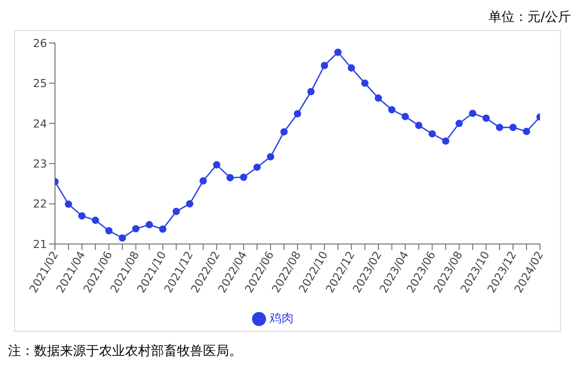 This screenshot has width=583, height=384. What do you see at coordinates (282, 318) in the screenshot?
I see `legend-label: 鸡肉` at bounding box center [282, 318].